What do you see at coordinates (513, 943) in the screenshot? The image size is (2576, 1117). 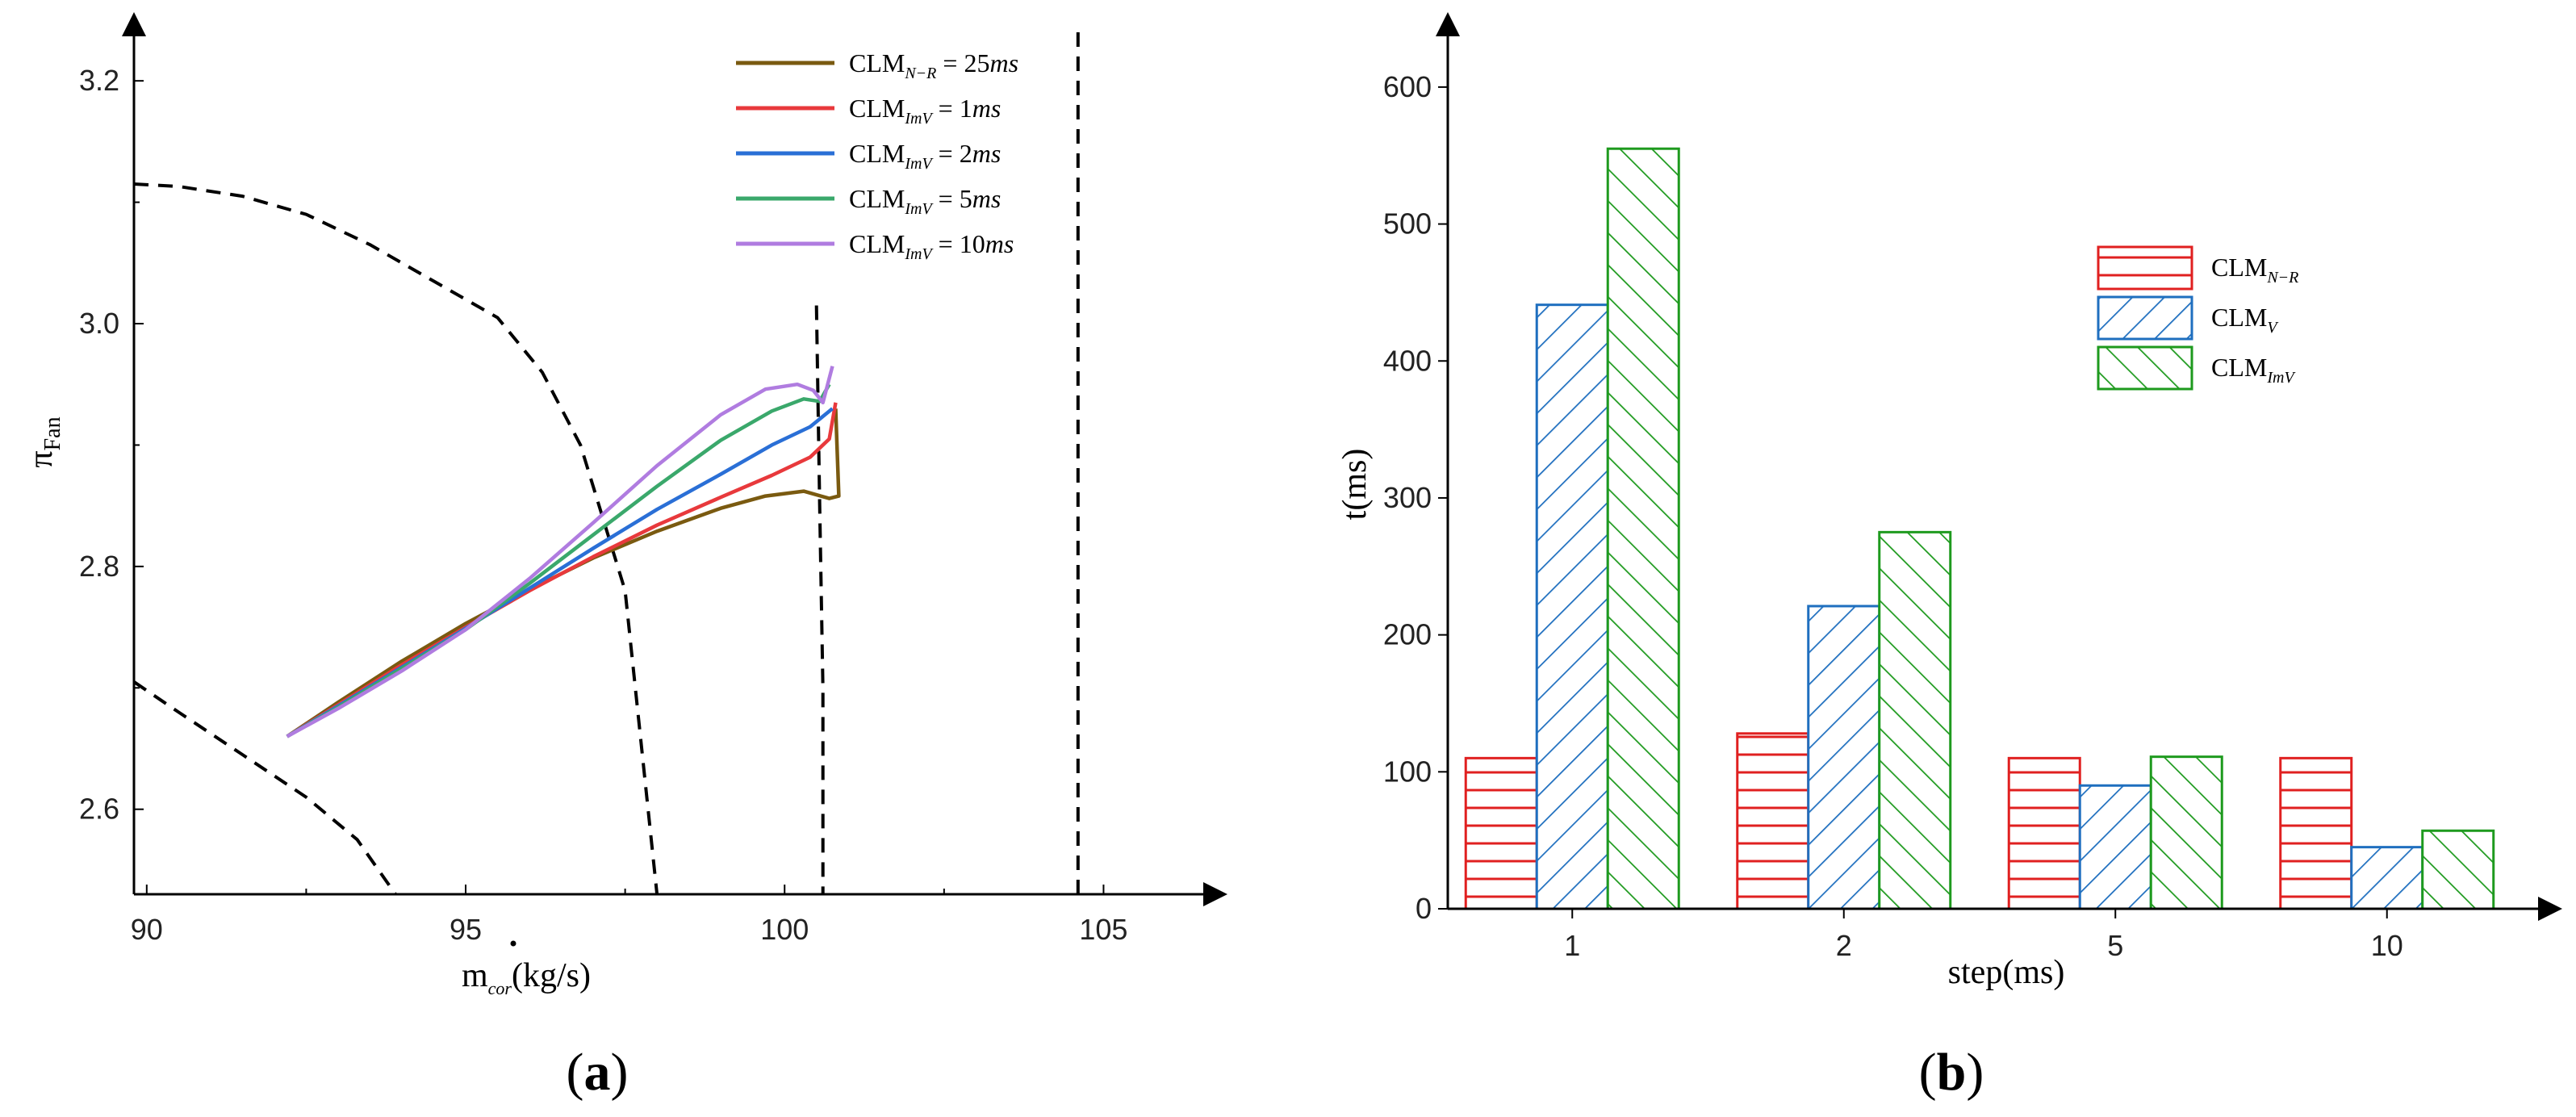 I see `mdot-marker` at bounding box center [513, 943].